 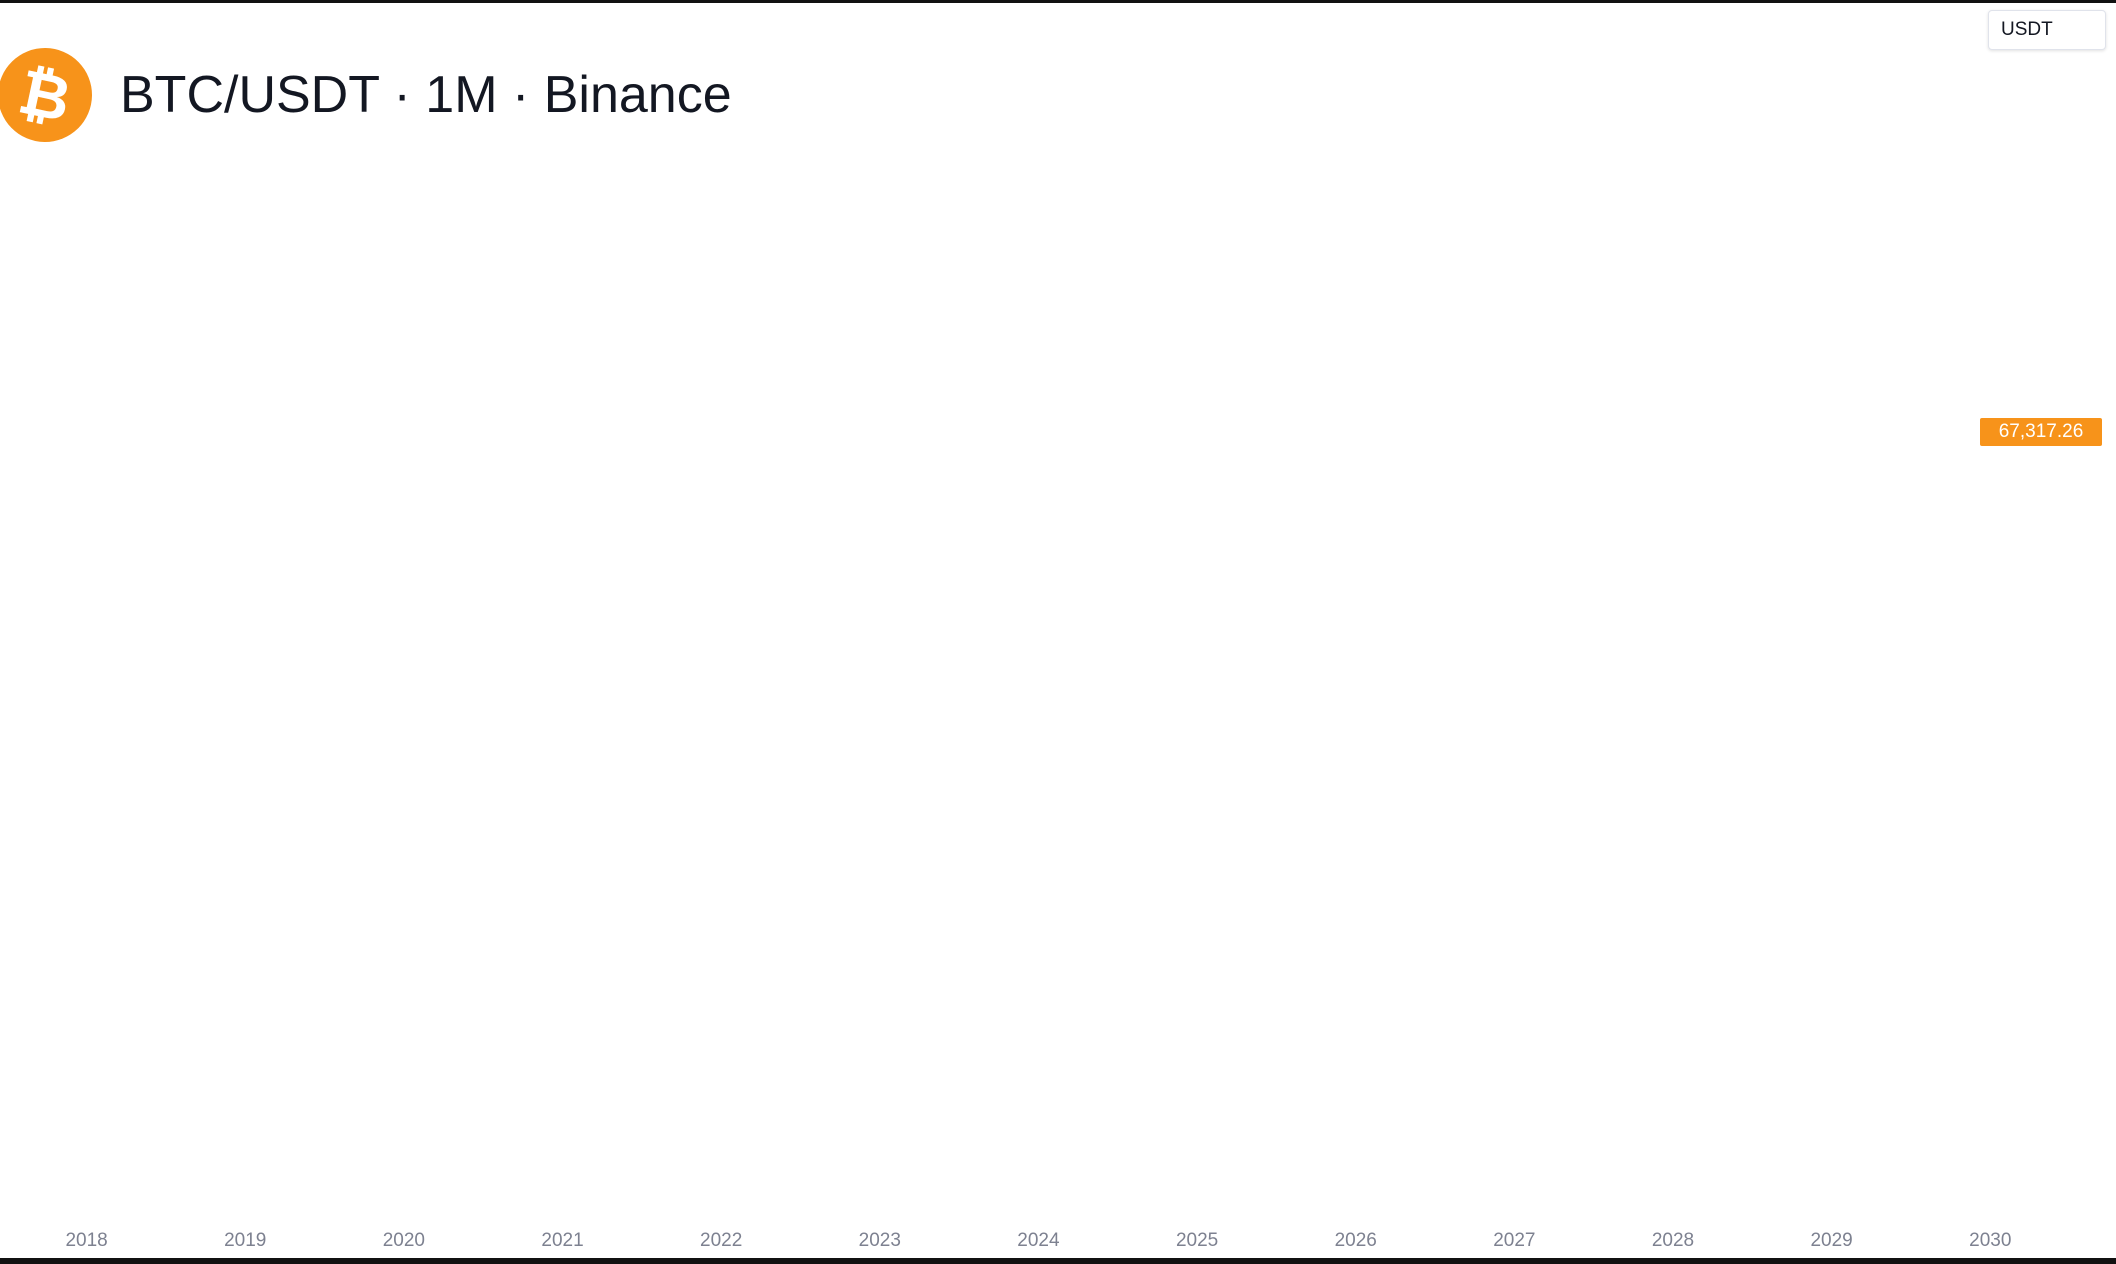 I want to click on x-tick-label: 2024, so click(x=1038, y=1240).